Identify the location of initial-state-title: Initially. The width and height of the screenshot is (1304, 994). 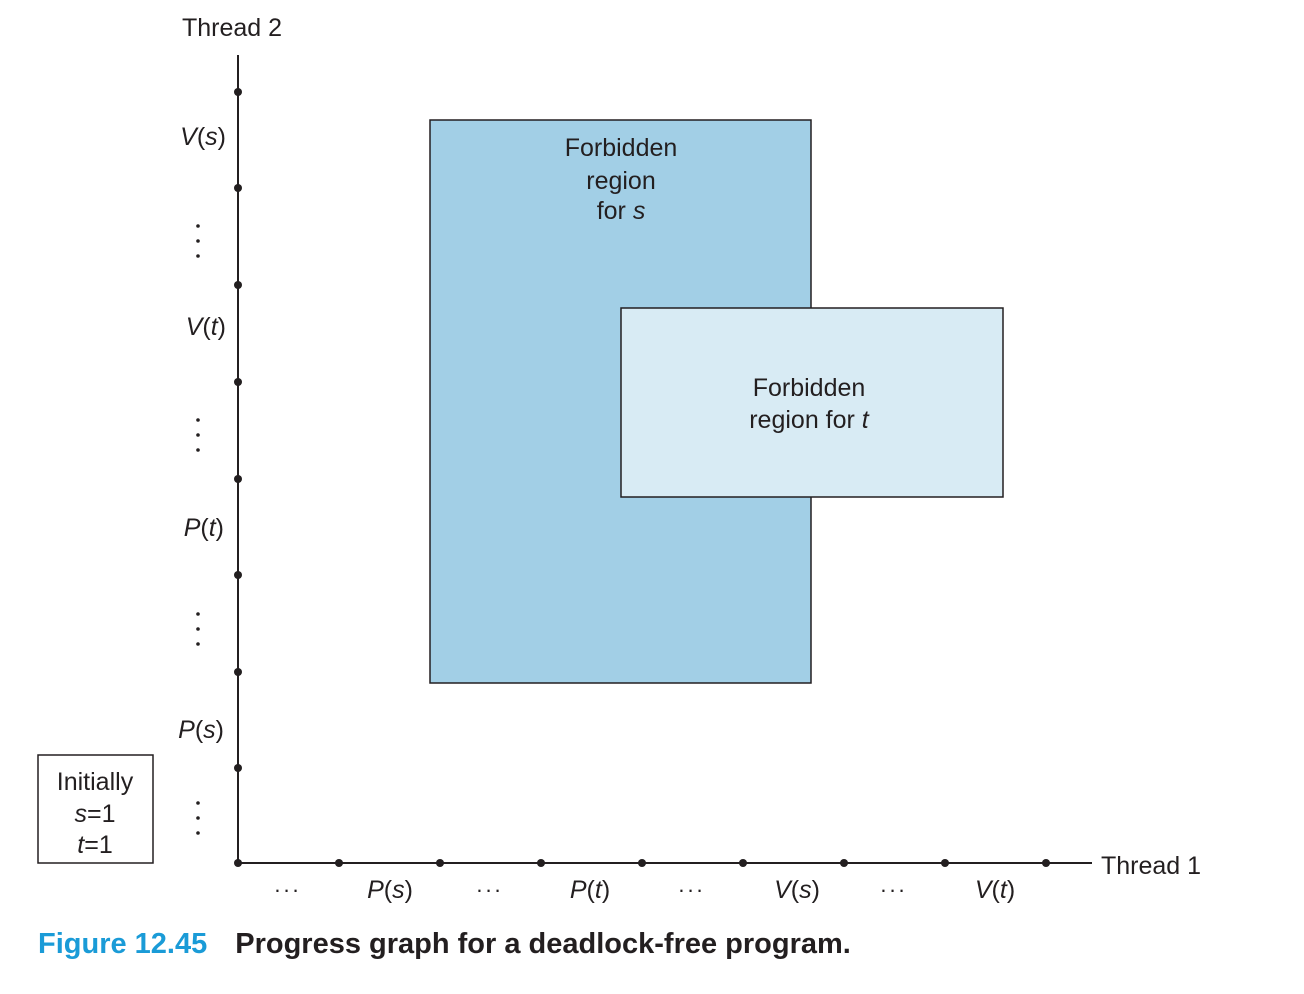
(95, 782).